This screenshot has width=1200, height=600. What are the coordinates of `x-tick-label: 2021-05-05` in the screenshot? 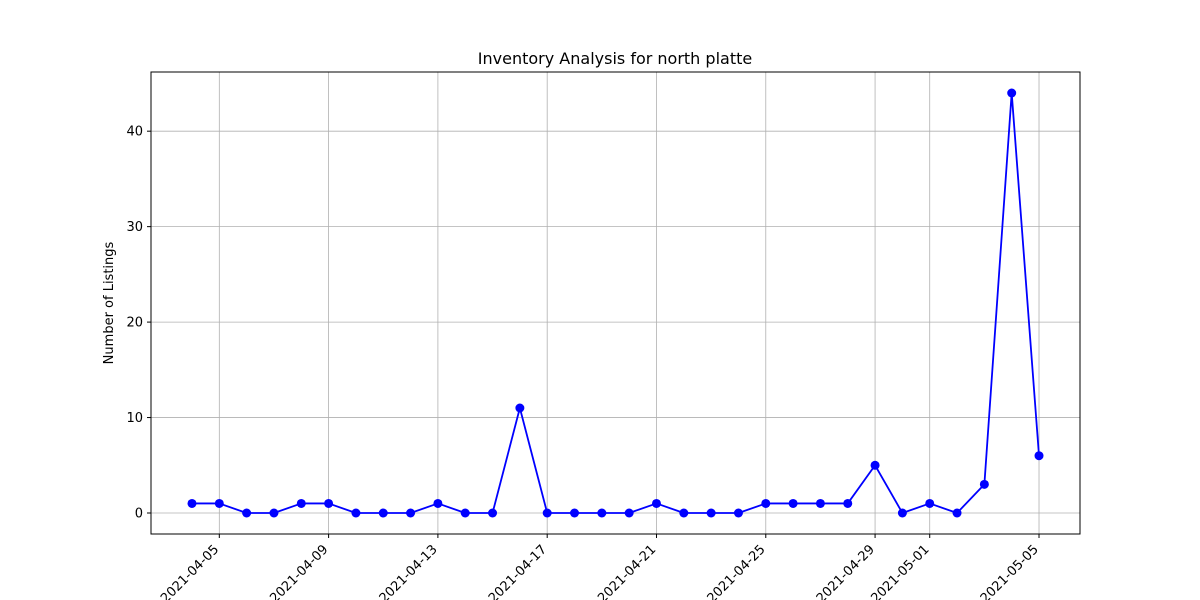 It's located at (1010, 571).